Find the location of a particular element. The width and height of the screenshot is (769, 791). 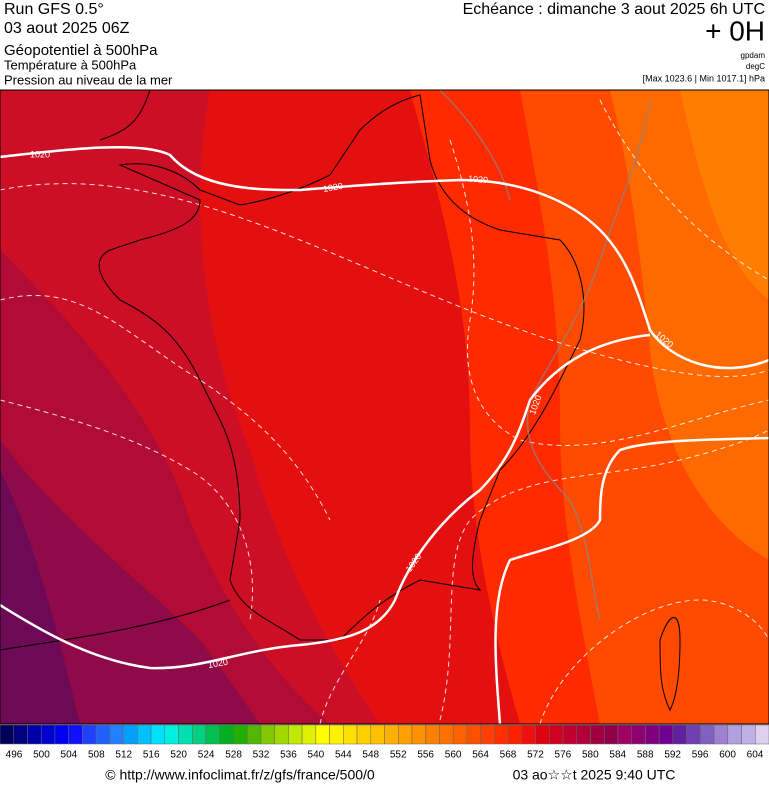

run-date: 03 aout 2025 06Z is located at coordinates (67, 28).